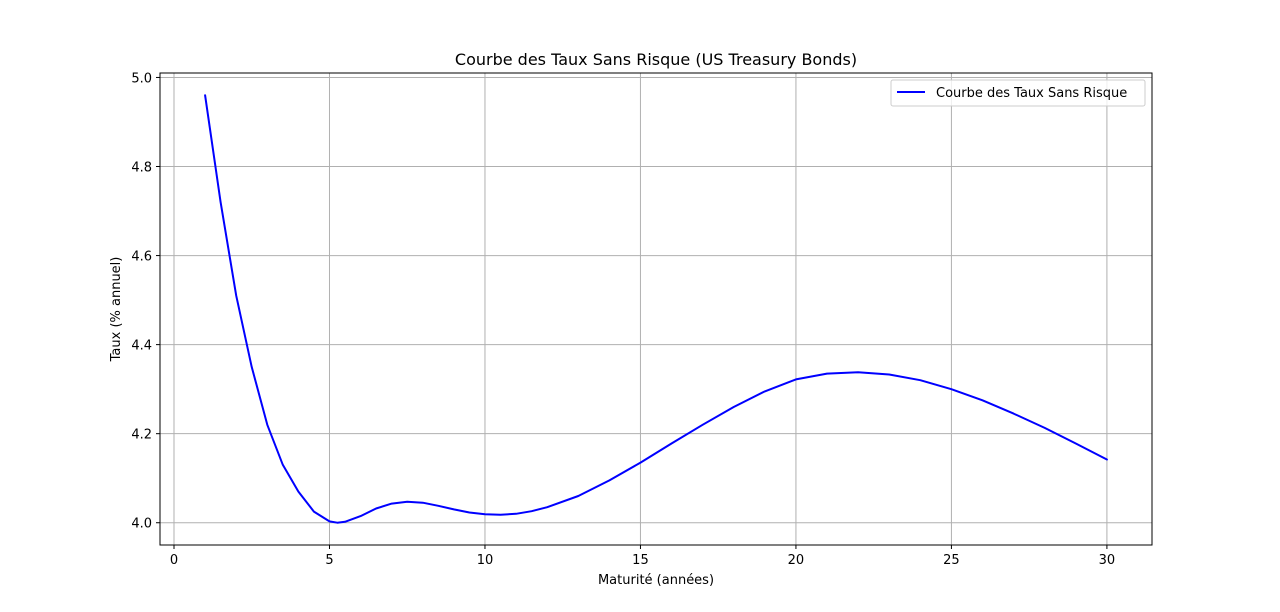 This screenshot has width=1280, height=612. I want to click on y-tick-label: 4.2, so click(141, 435).